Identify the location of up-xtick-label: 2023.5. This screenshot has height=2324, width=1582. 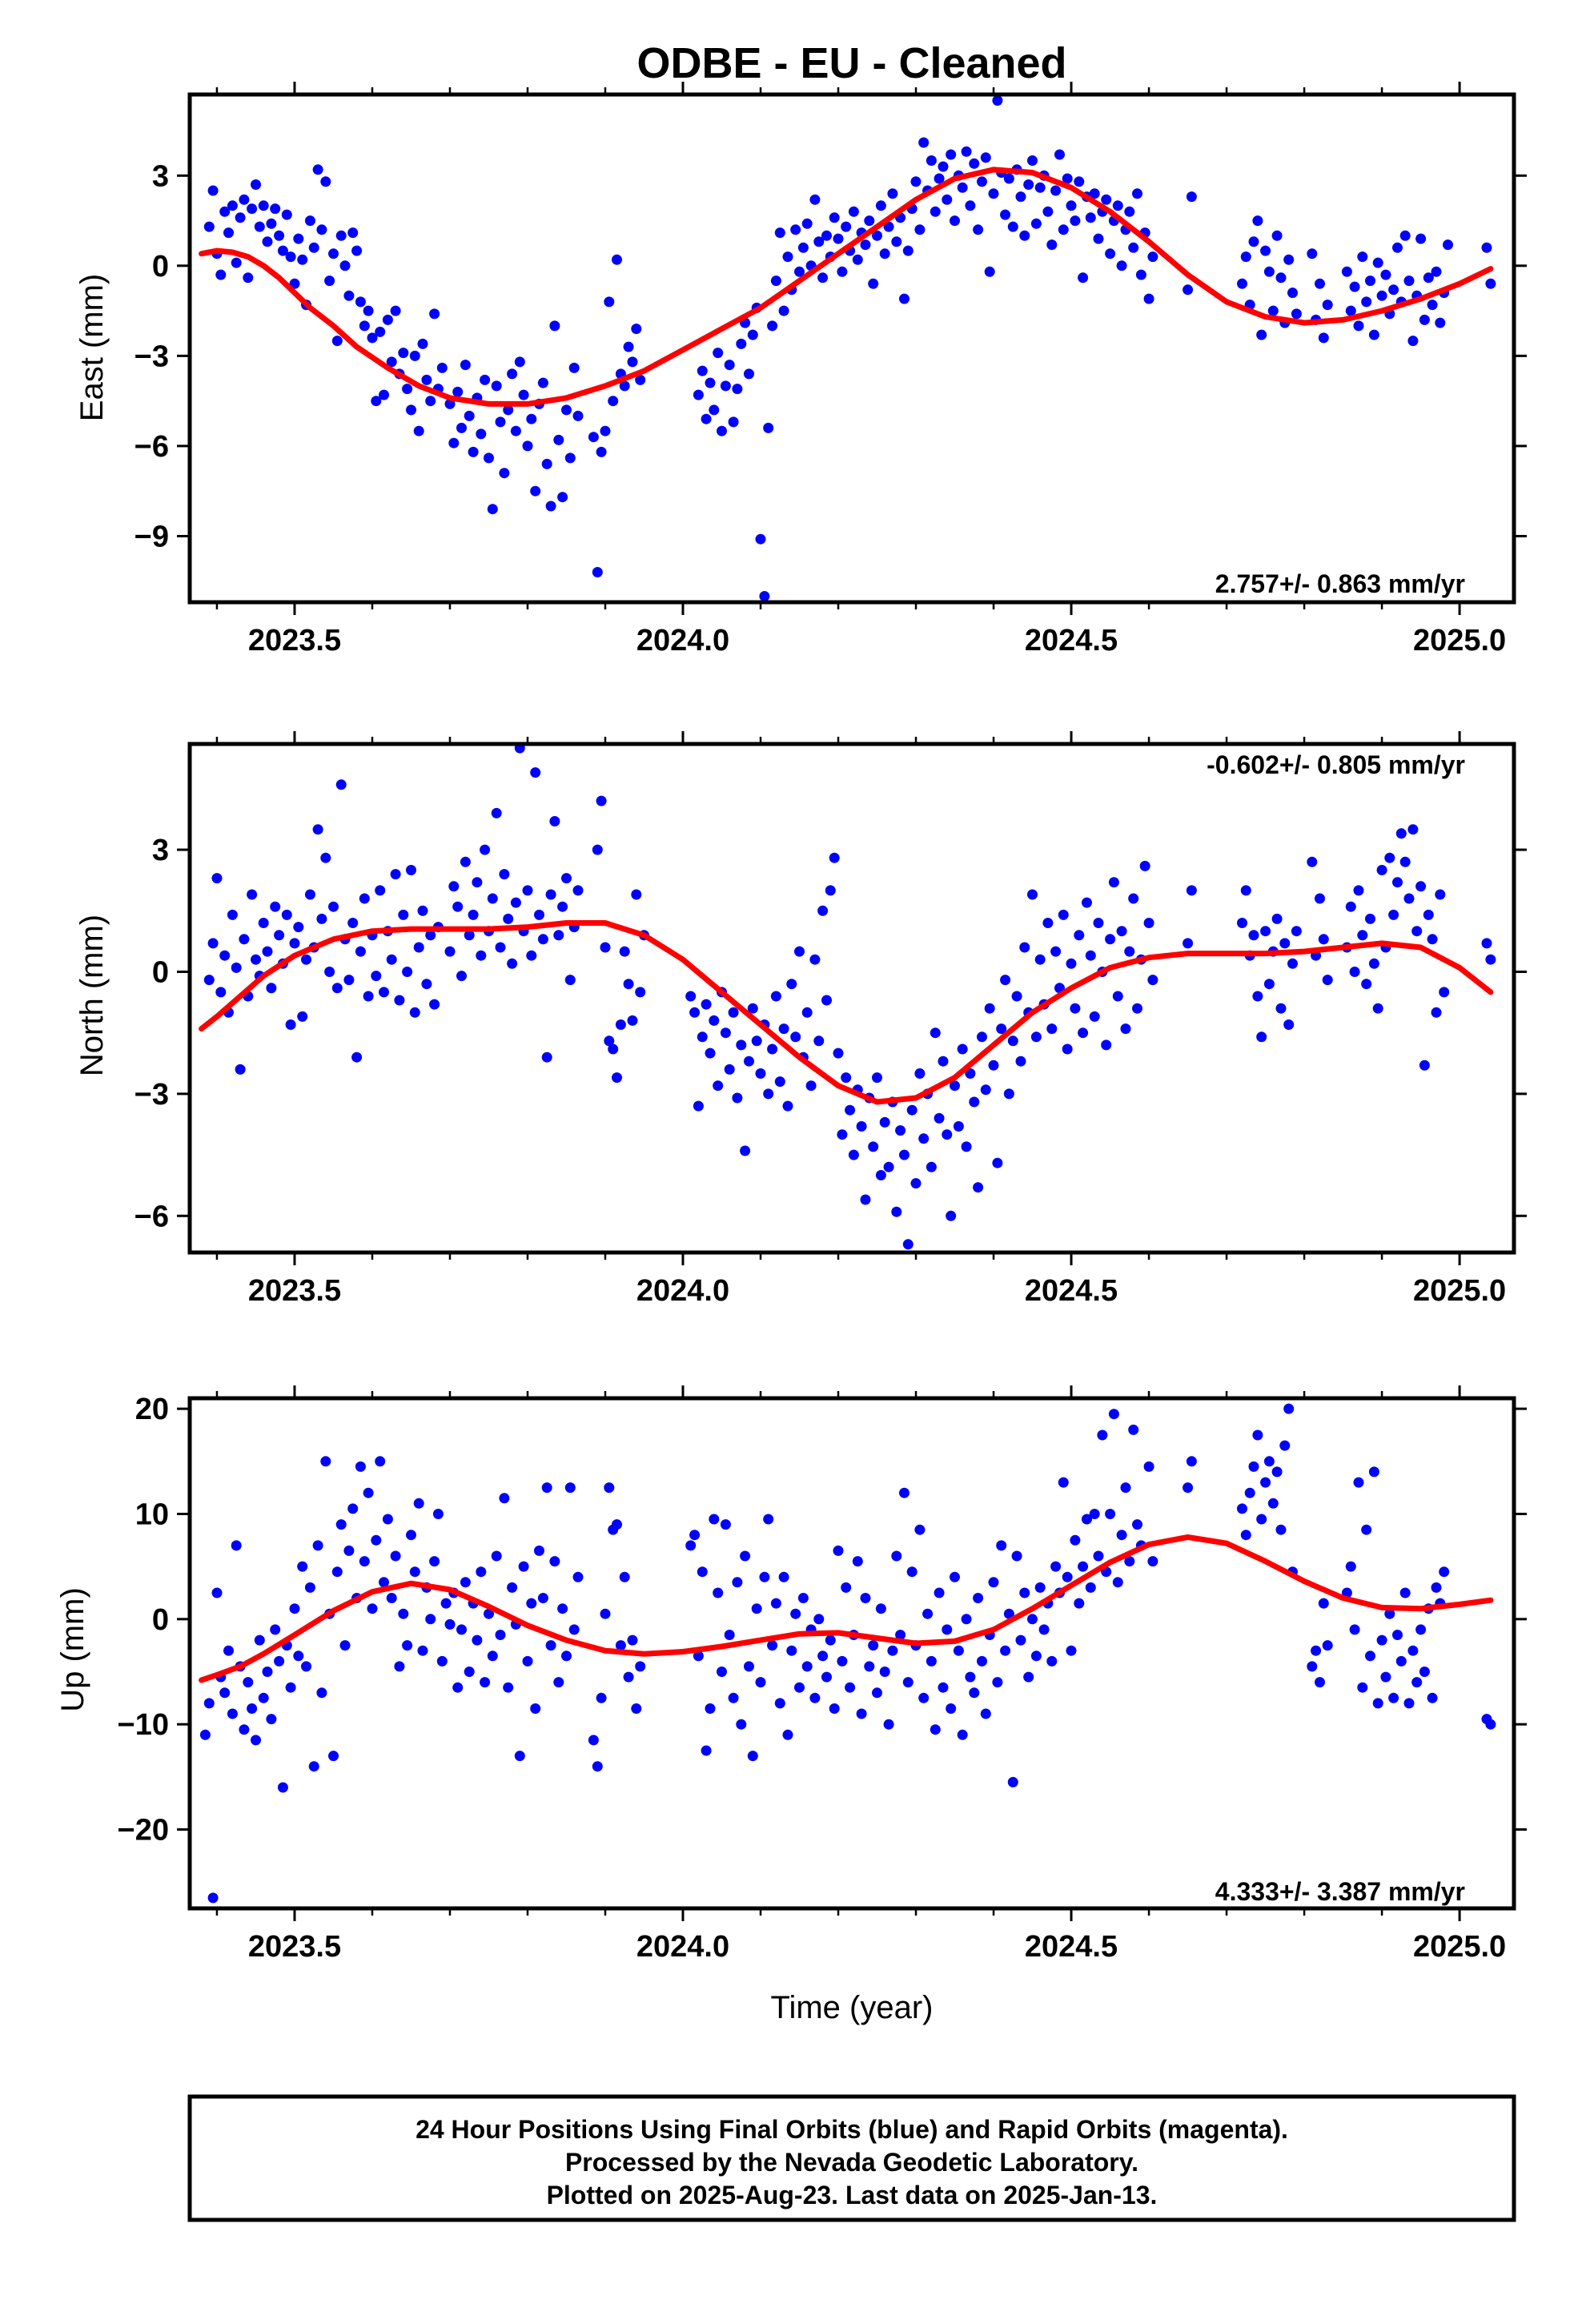
(295, 1947).